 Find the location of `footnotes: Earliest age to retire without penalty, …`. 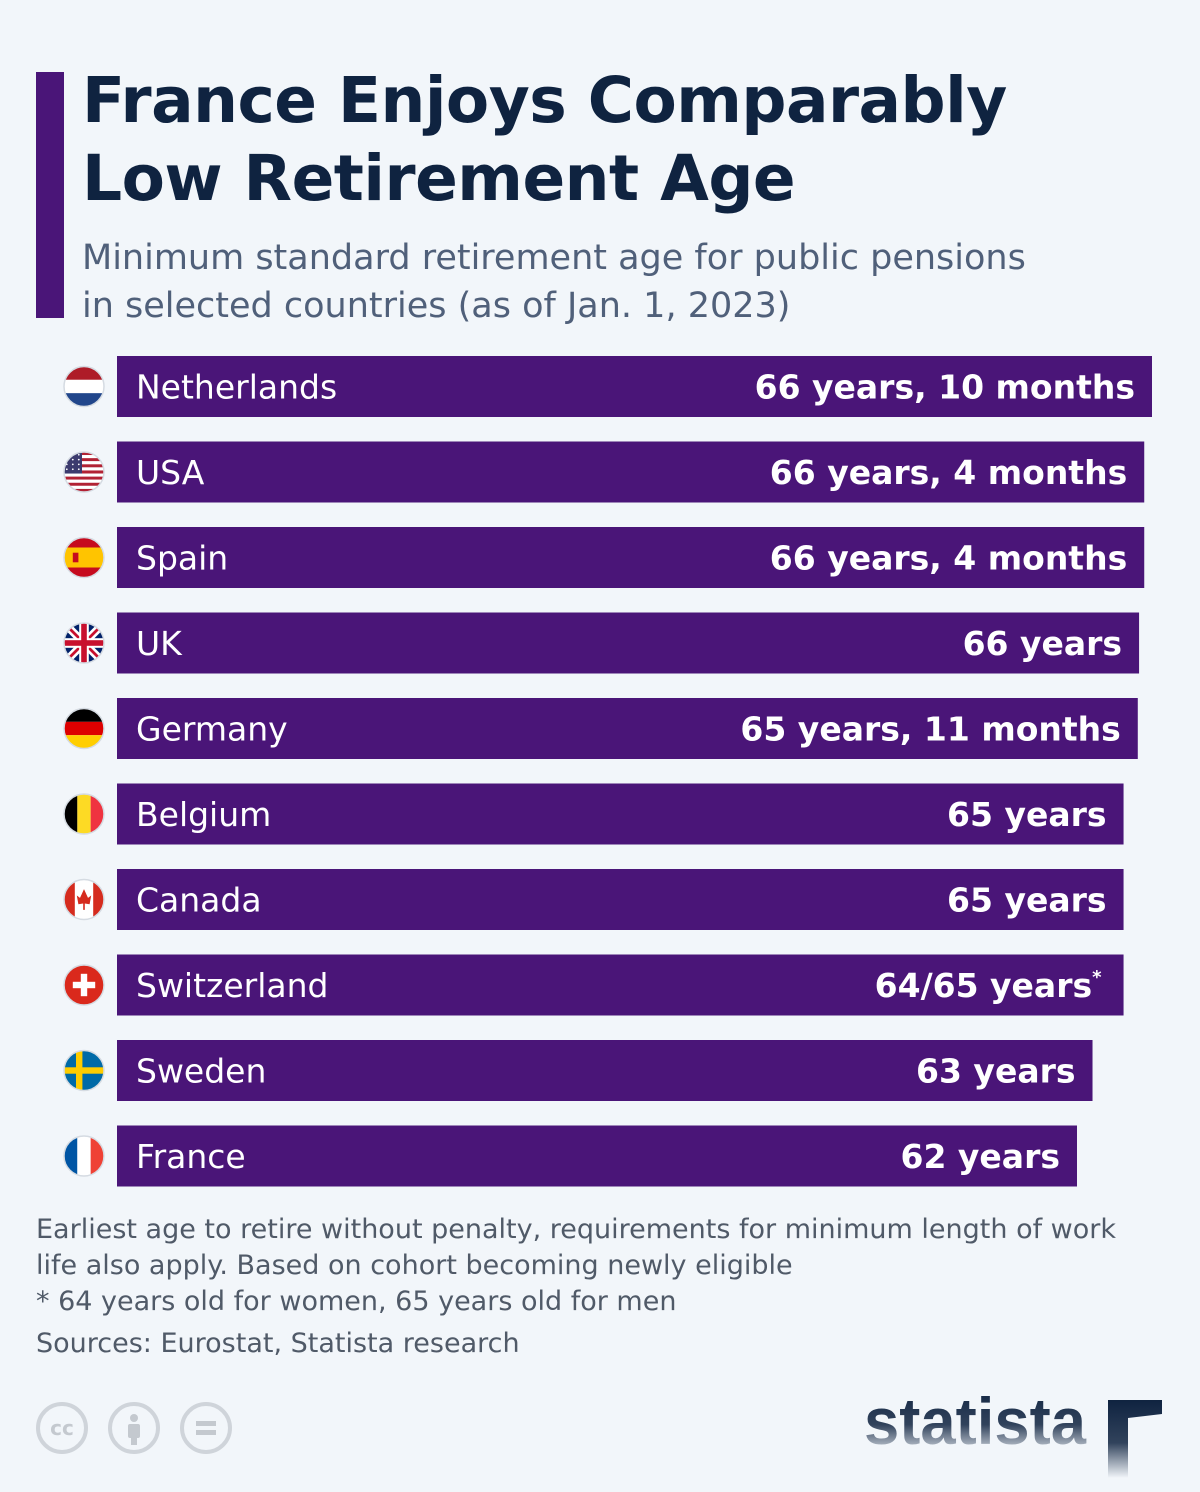

footnotes: Earliest age to retire without penalty, … is located at coordinates (606, 1287).